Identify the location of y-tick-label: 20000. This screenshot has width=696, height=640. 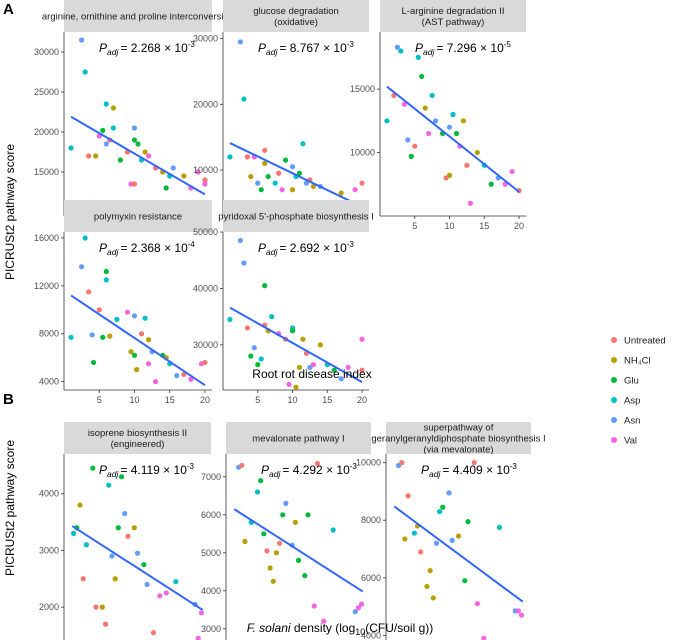
(205, 104).